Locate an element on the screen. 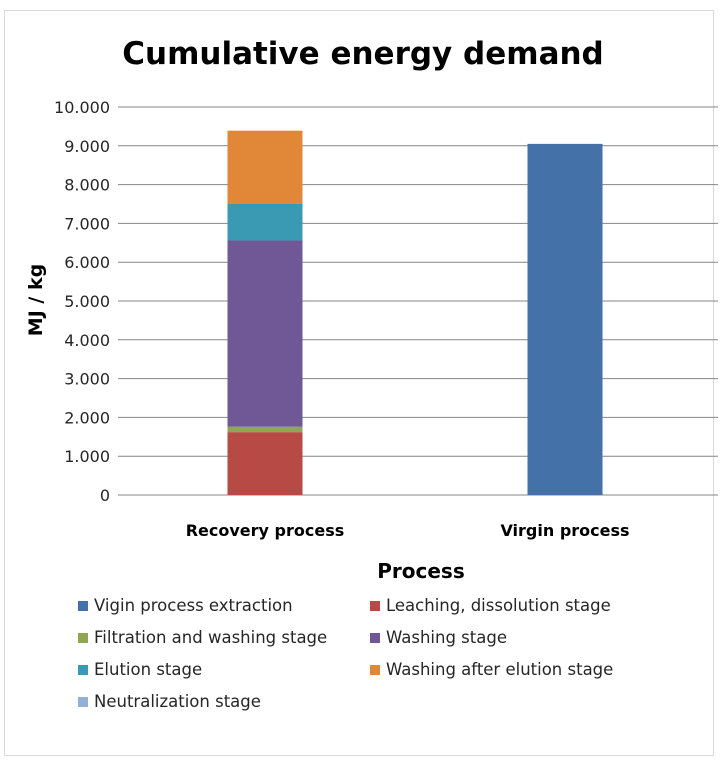  y-tick-label: 3.000 is located at coordinates (87, 379).